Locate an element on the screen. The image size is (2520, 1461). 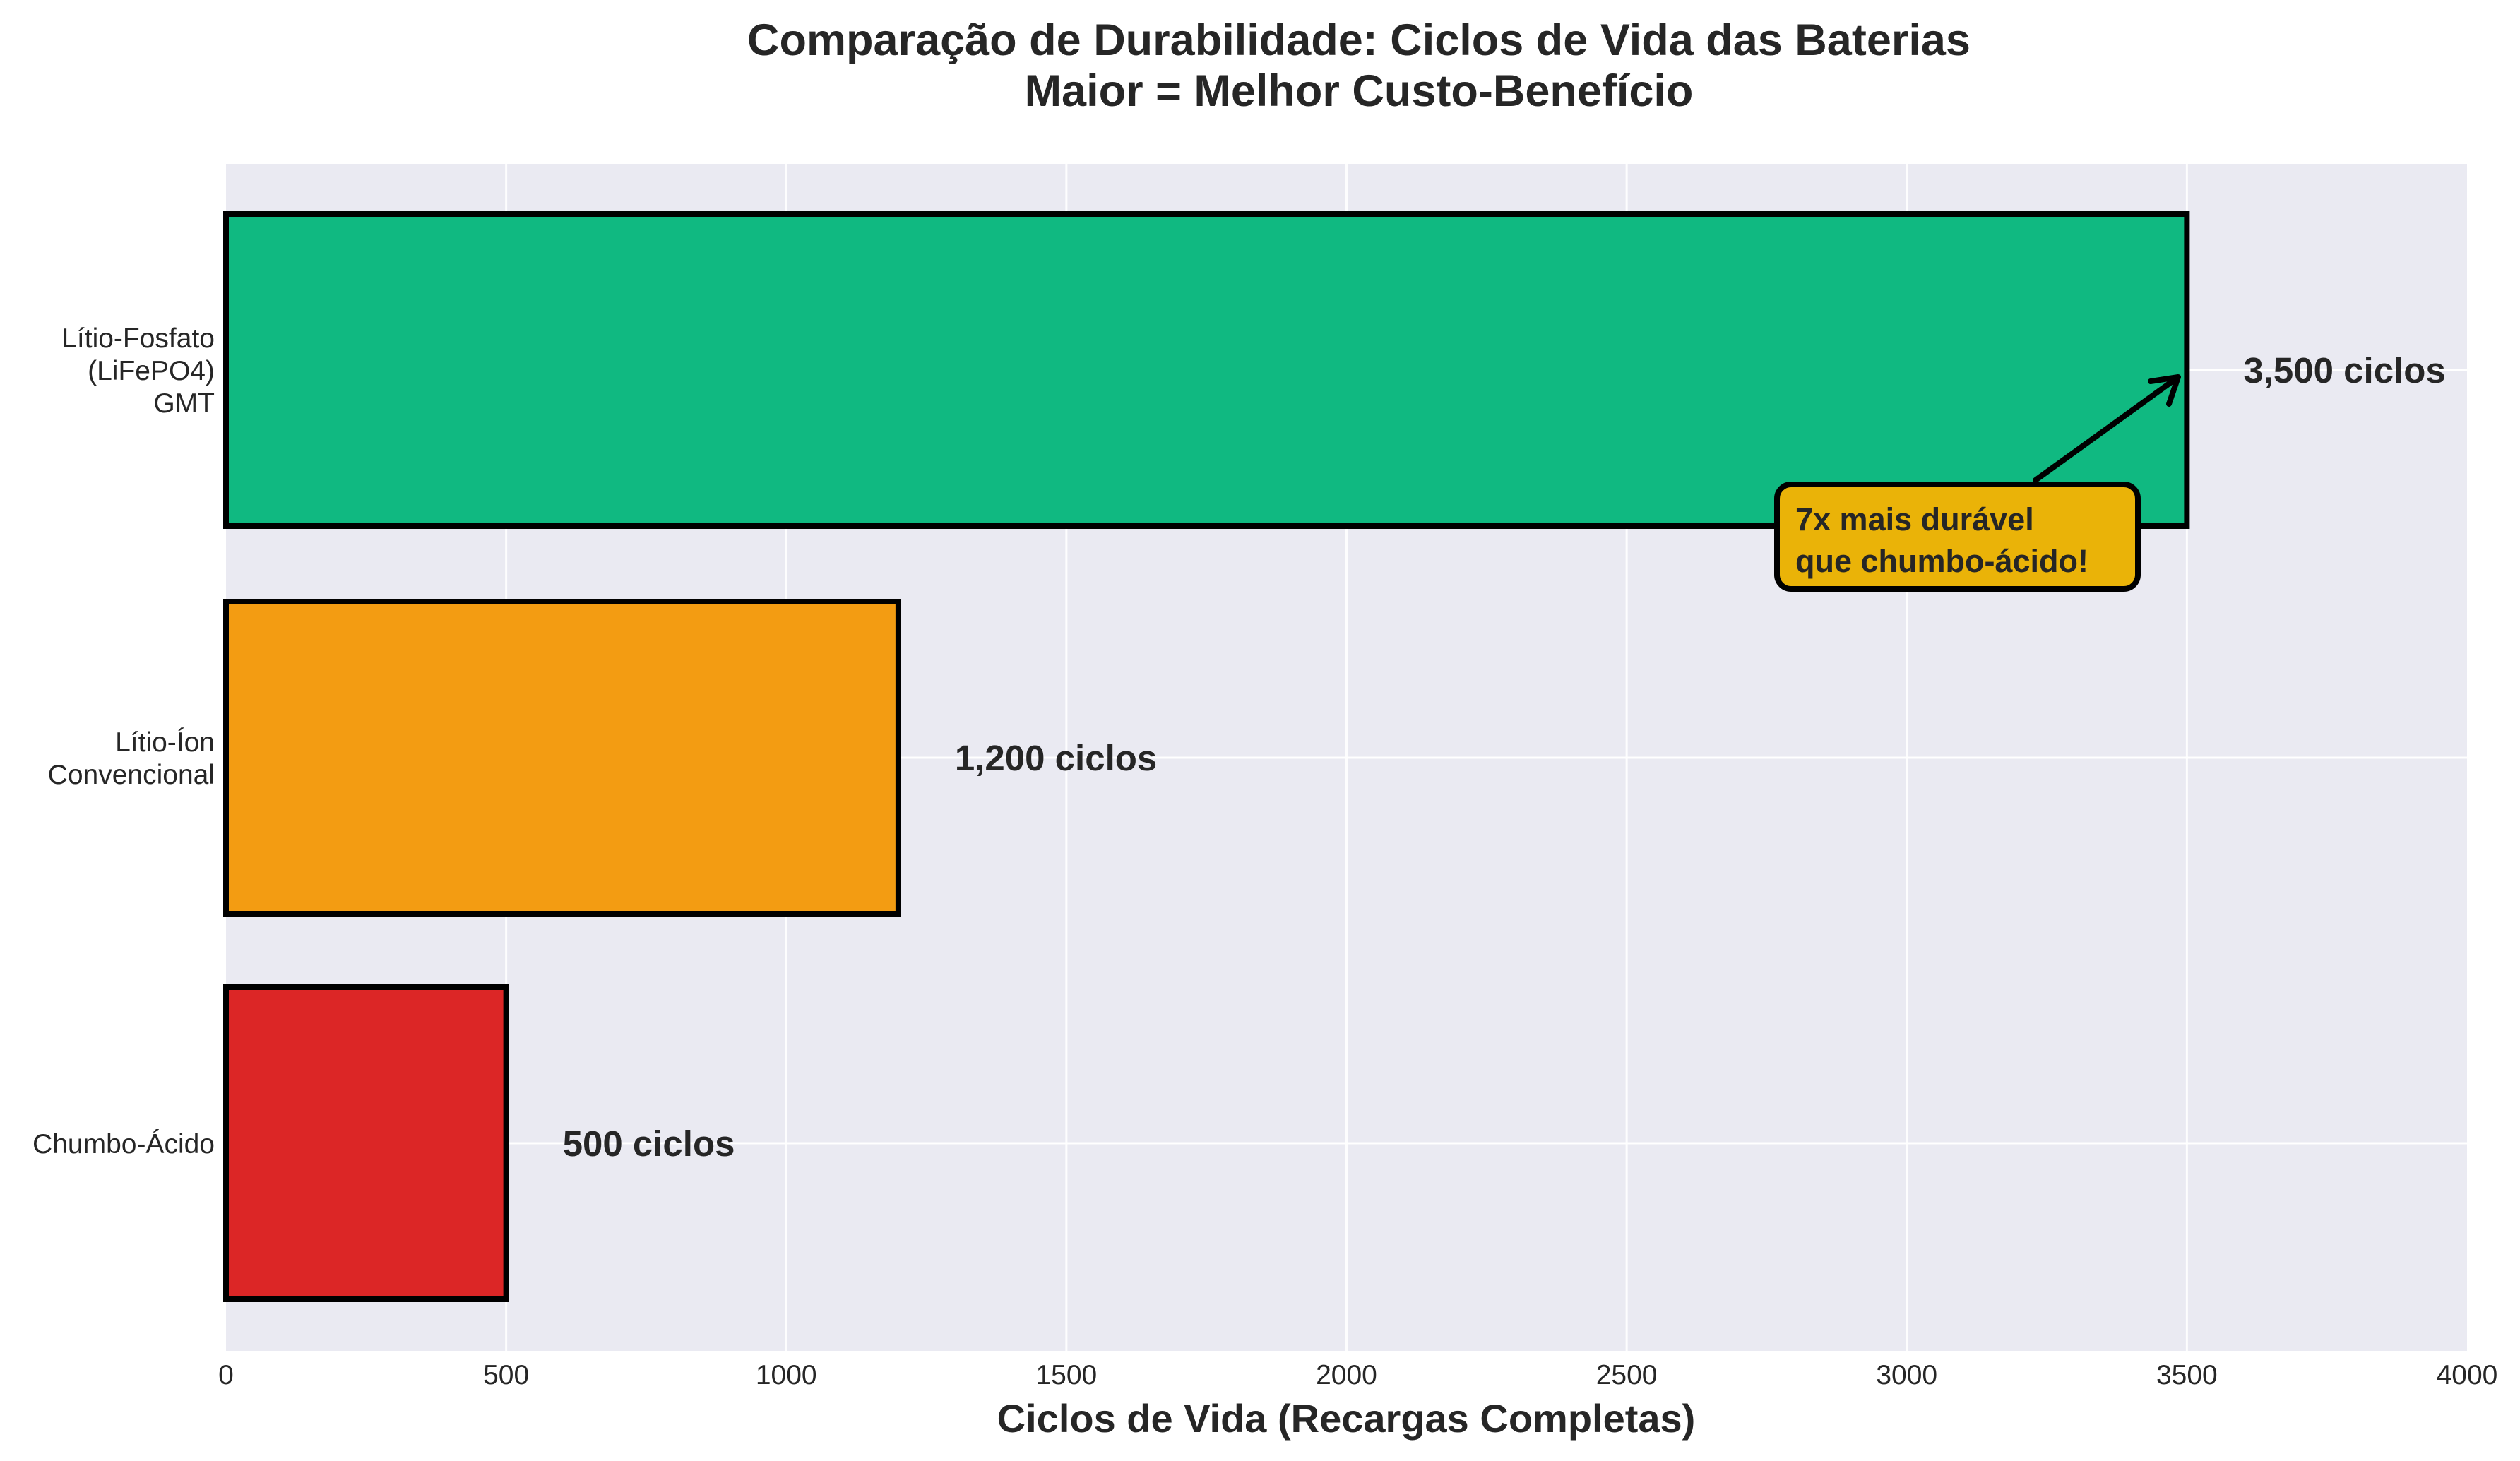
annotation-box is located at coordinates (1958, 537).